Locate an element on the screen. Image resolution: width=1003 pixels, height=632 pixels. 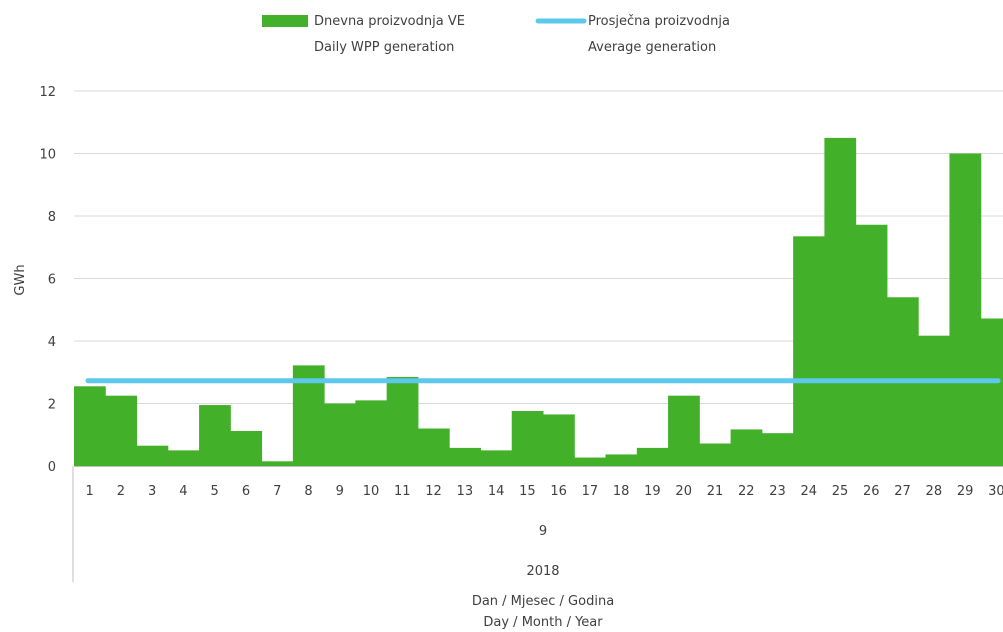
x-axis-title-line1: Dan / Mjesec / Godina is located at coordinates (543, 601).